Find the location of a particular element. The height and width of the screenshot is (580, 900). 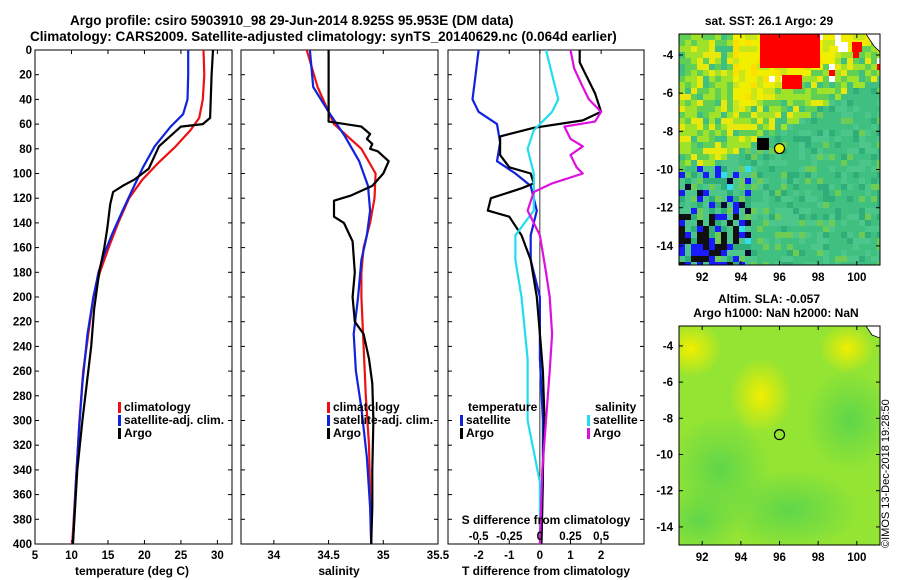

depth-tick-label: 300 is located at coordinates (22, 422).